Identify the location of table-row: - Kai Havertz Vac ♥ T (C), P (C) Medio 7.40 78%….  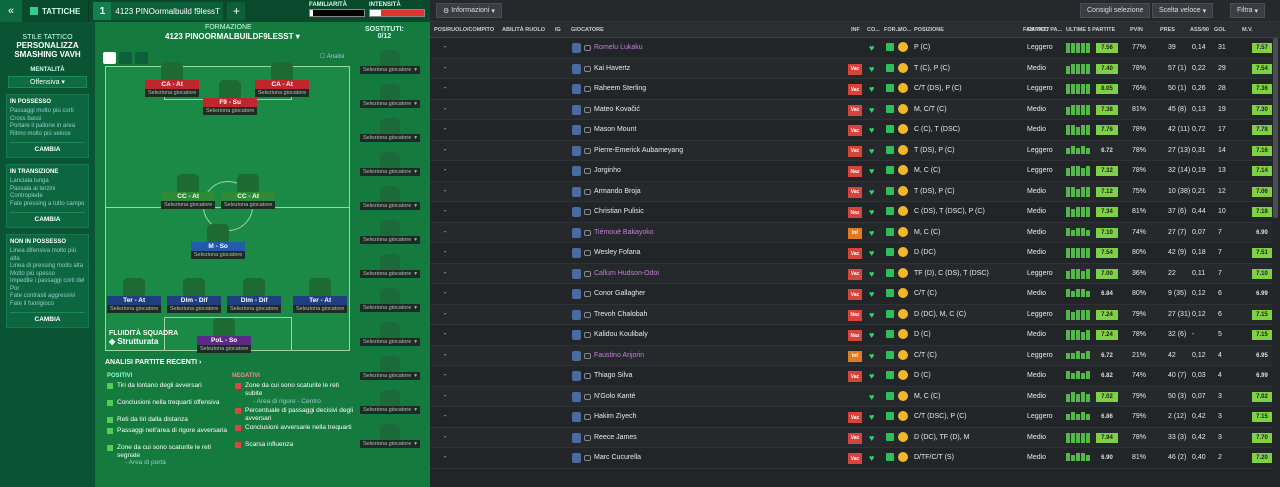
(851, 68).